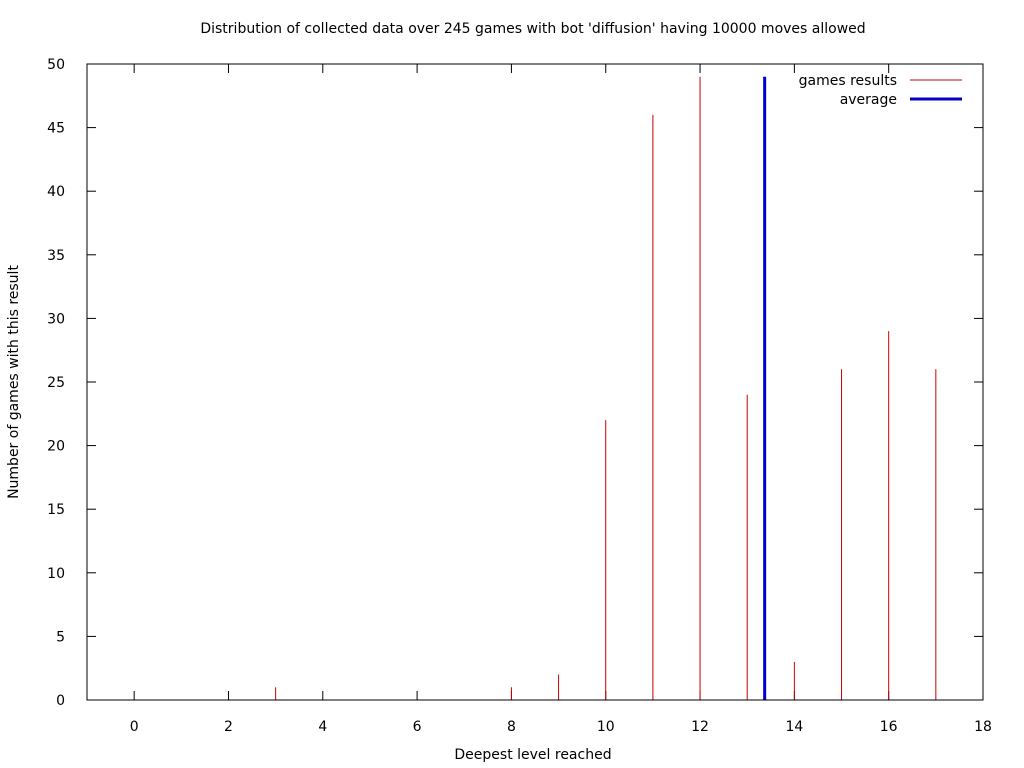 This screenshot has height=768, width=1024. Describe the element at coordinates (56, 65) in the screenshot. I see `y-tick-label: 50` at that location.